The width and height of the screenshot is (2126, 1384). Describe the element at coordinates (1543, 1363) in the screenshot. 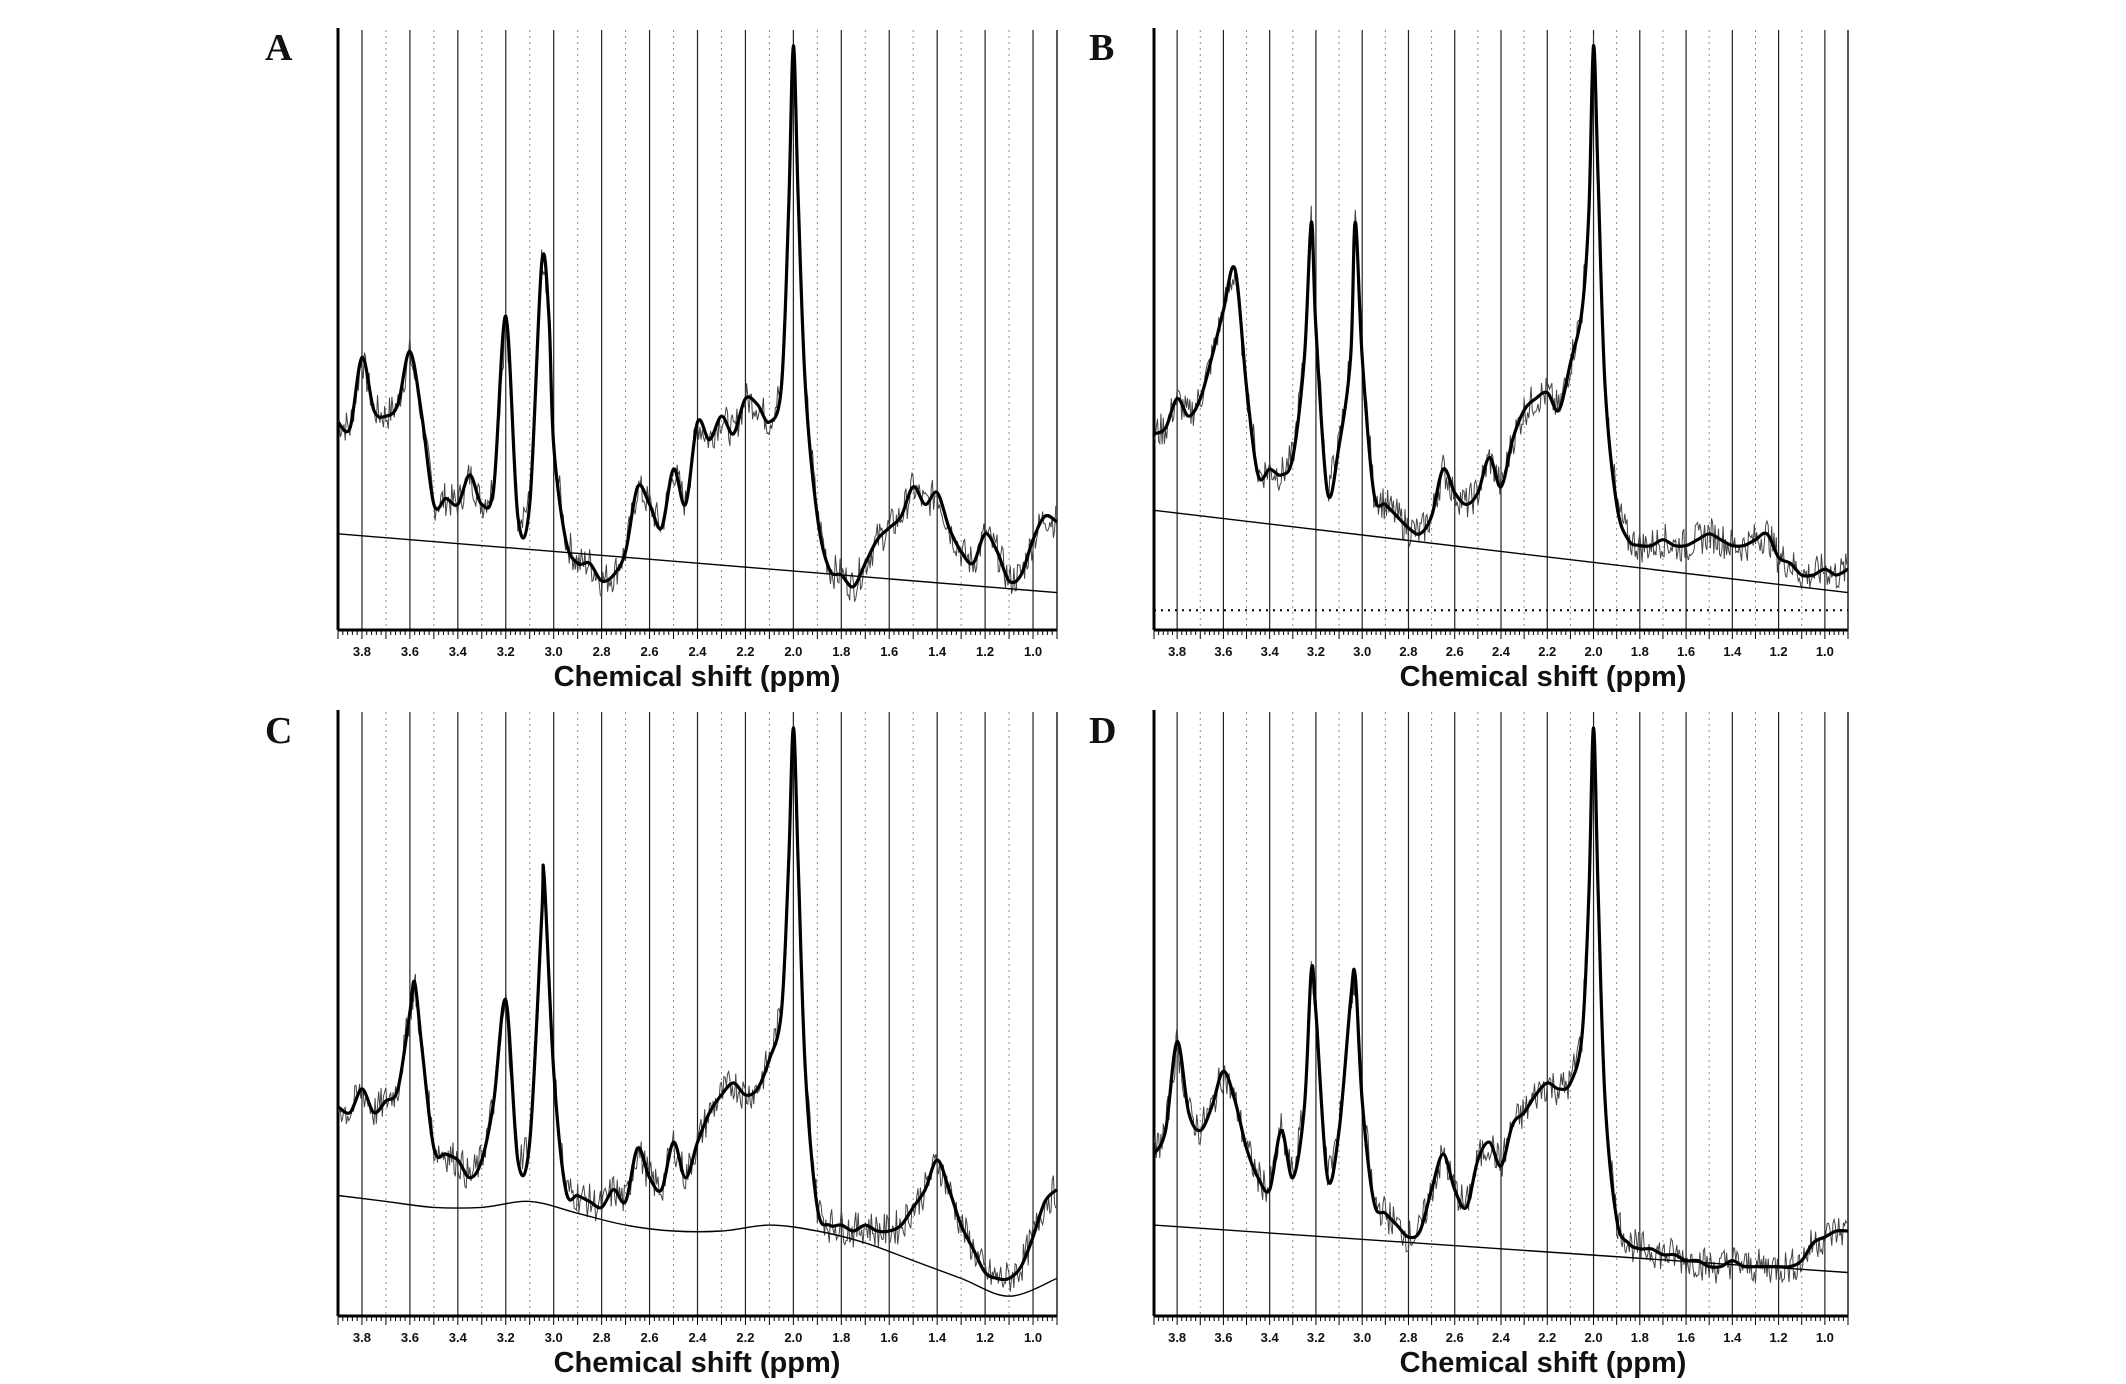

I see `x-axis-label-d: Chemical shift (ppm)` at that location.